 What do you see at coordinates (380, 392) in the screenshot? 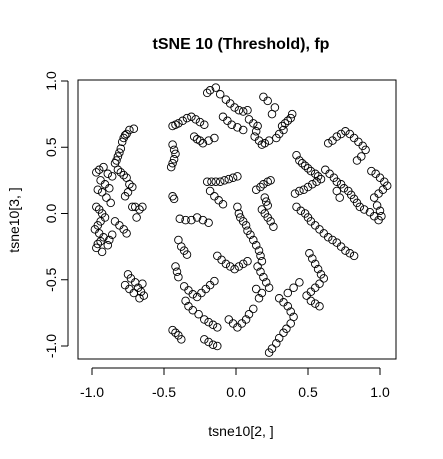
I see `x-tick-label: 1.0` at bounding box center [380, 392].